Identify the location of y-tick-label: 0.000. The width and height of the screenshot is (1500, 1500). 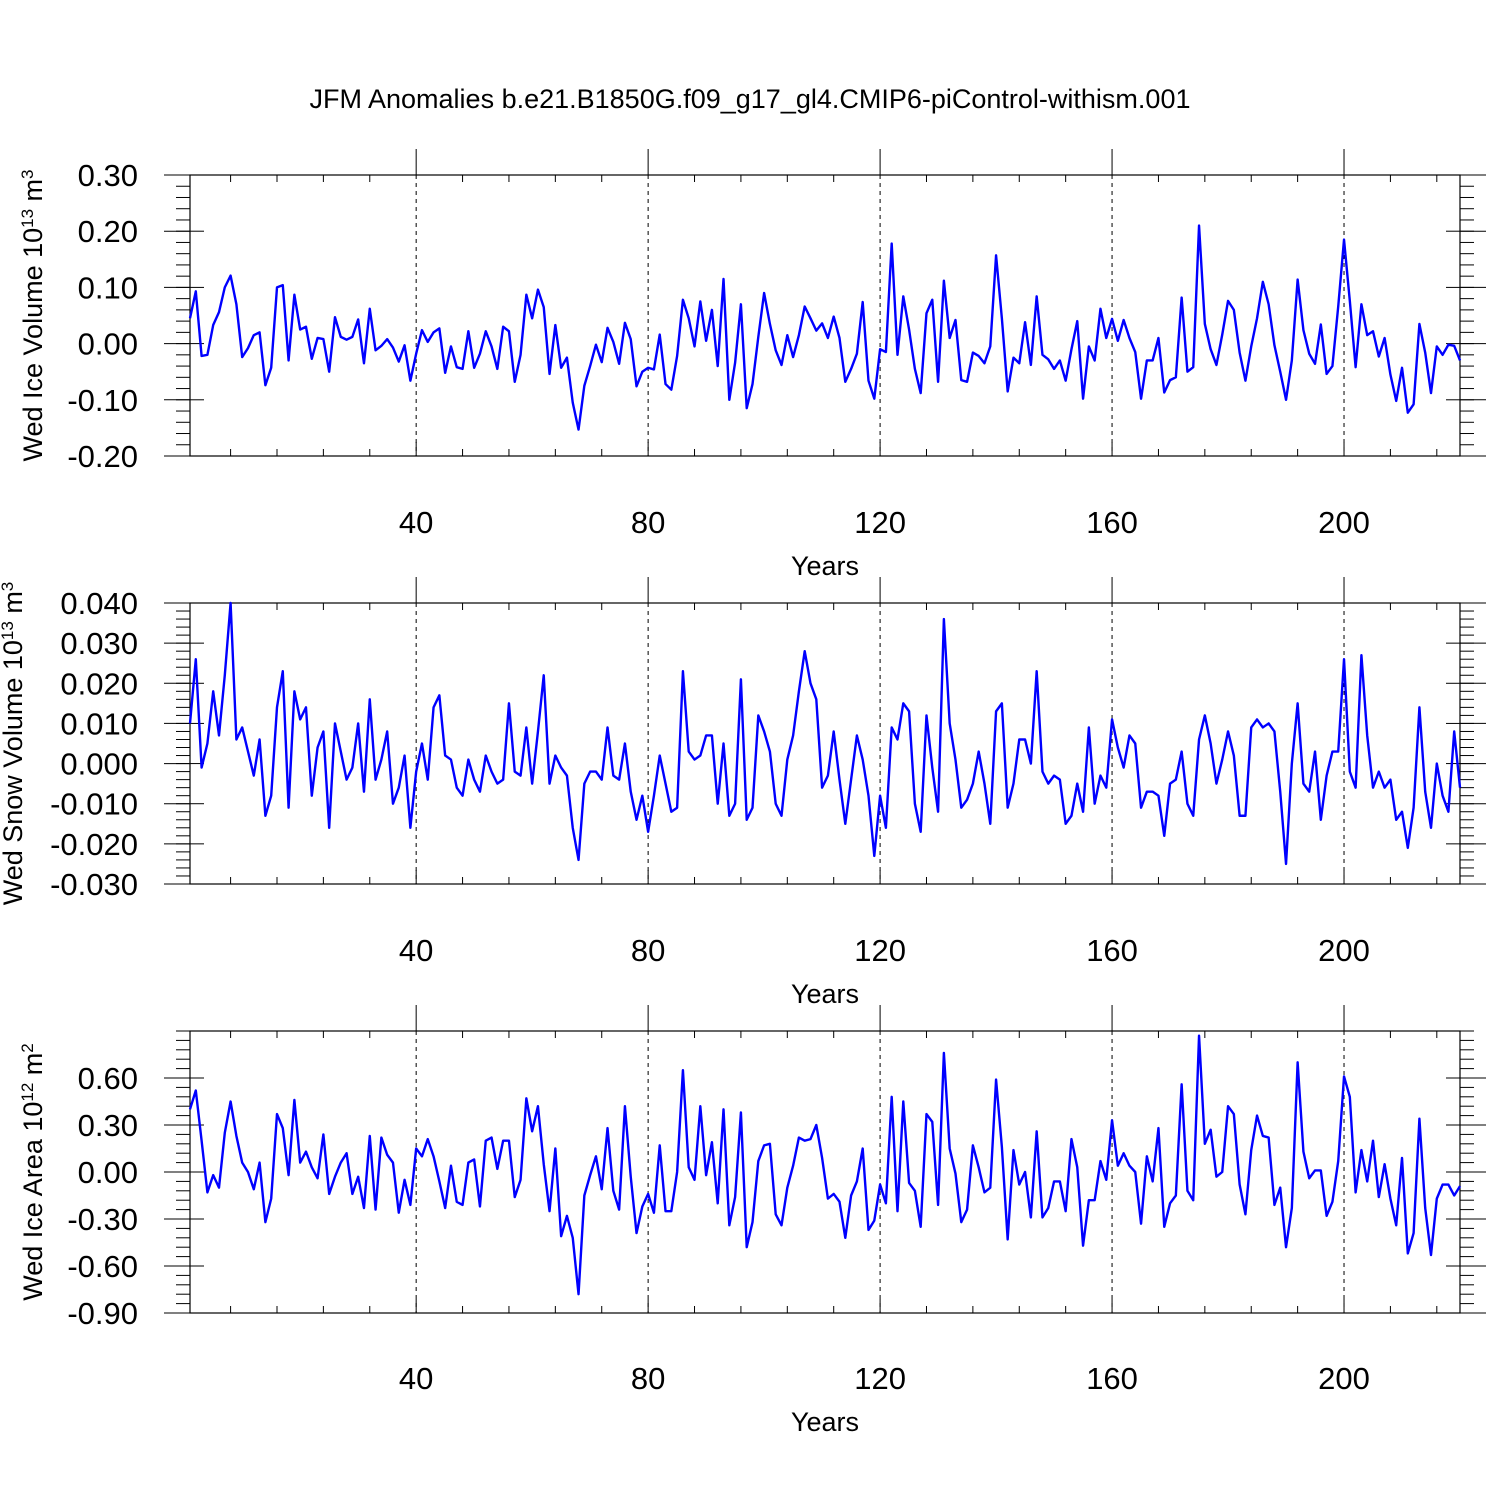
(99, 764).